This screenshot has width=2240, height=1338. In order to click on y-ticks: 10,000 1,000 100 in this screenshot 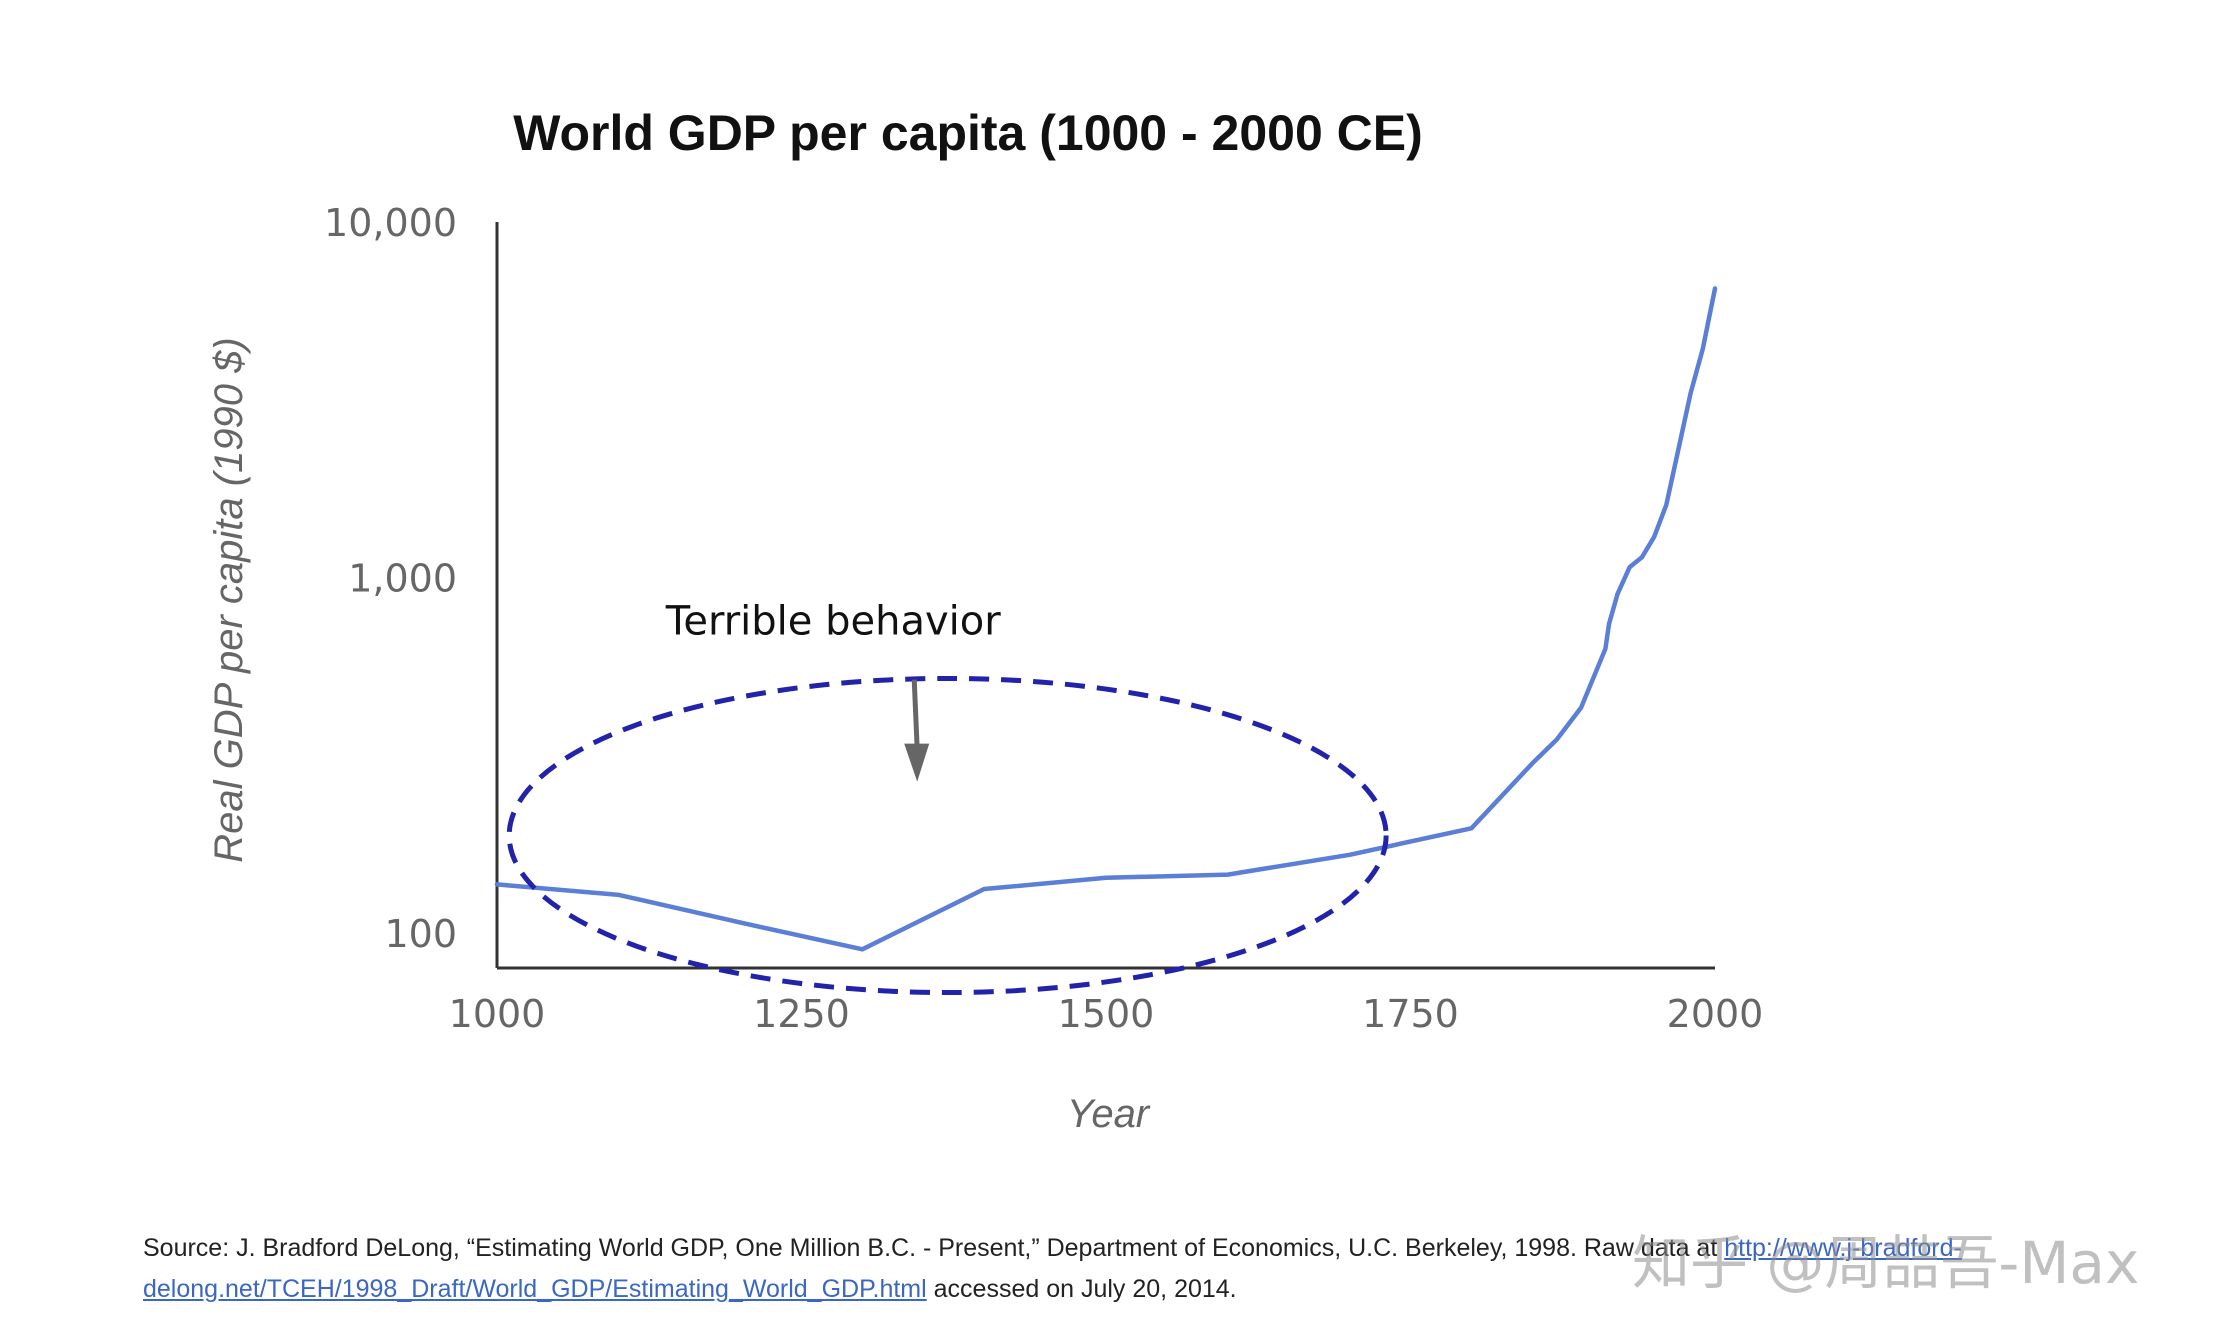, I will do `click(390, 578)`.